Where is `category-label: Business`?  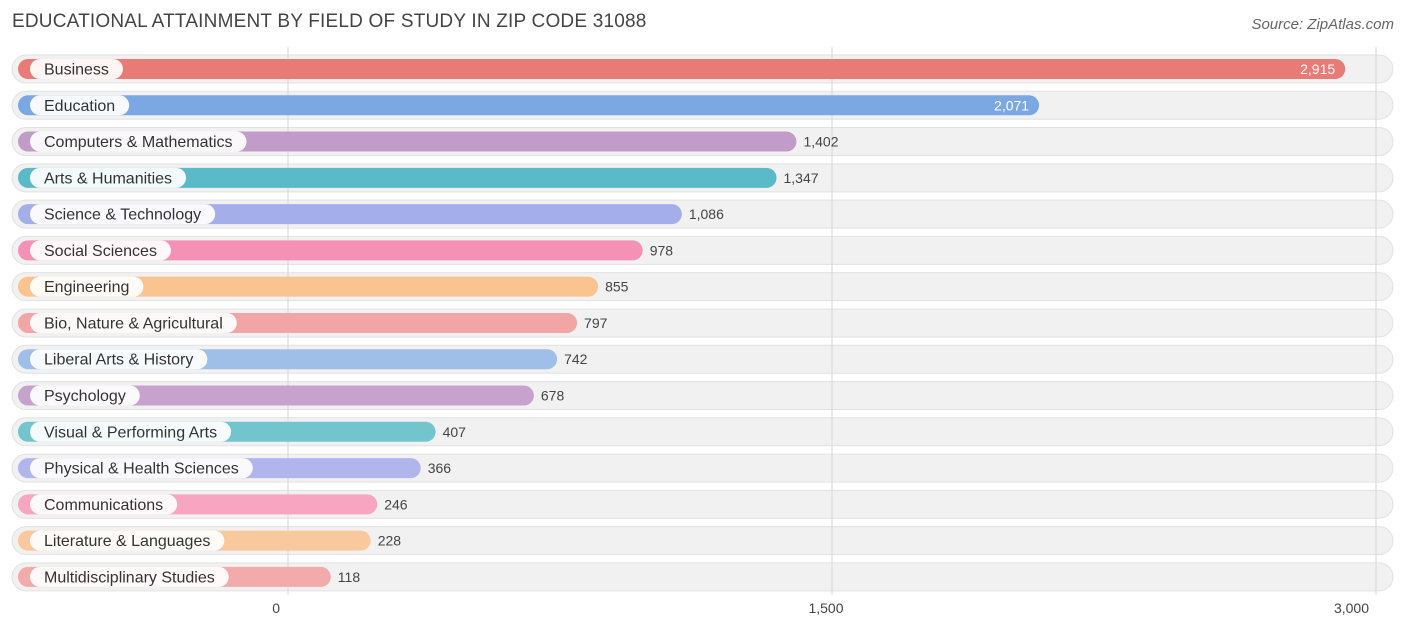
category-label: Business is located at coordinates (76, 70).